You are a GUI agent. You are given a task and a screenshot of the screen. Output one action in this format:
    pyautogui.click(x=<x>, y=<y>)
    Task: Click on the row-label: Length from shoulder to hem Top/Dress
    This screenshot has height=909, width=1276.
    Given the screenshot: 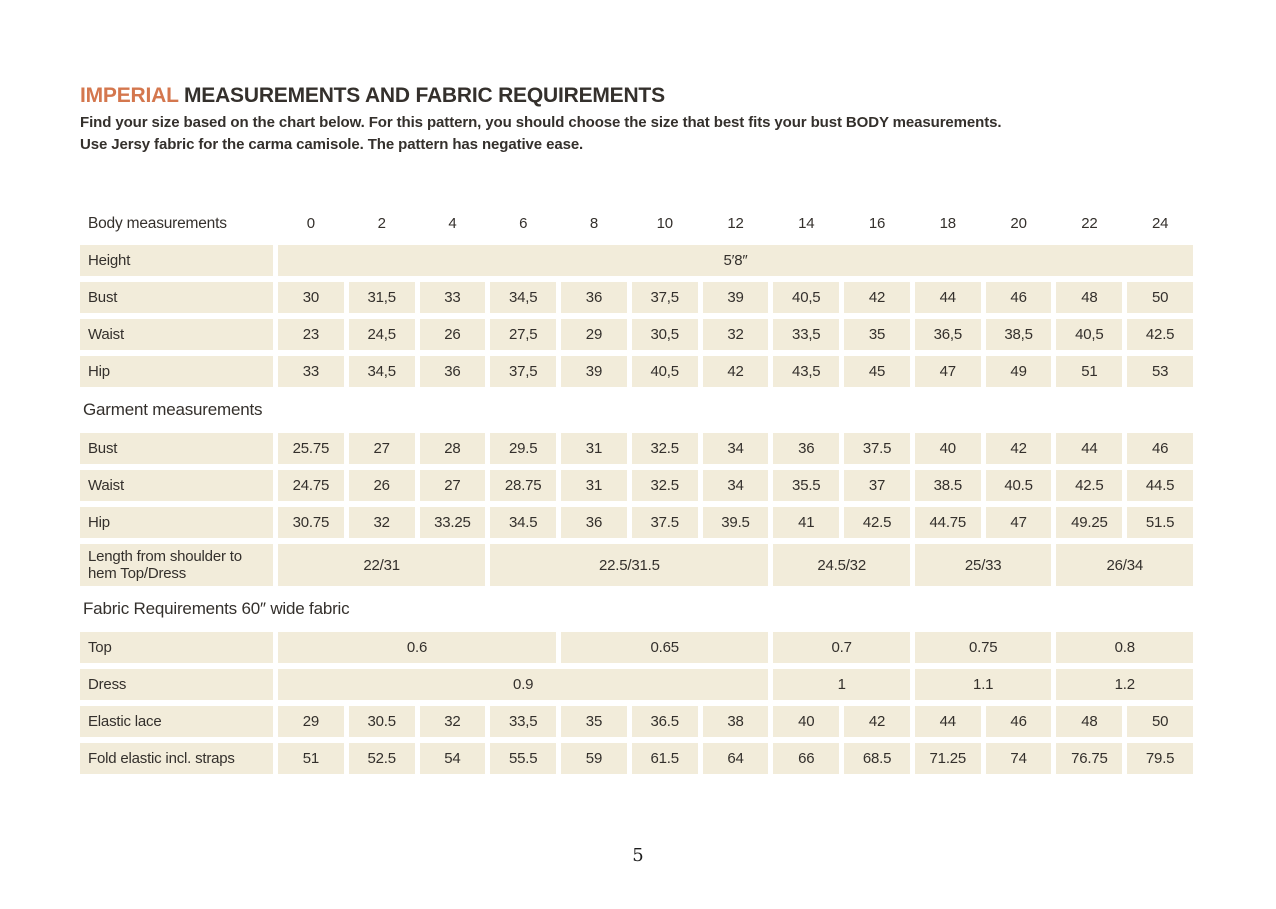 What is the action you would take?
    pyautogui.click(x=176, y=565)
    